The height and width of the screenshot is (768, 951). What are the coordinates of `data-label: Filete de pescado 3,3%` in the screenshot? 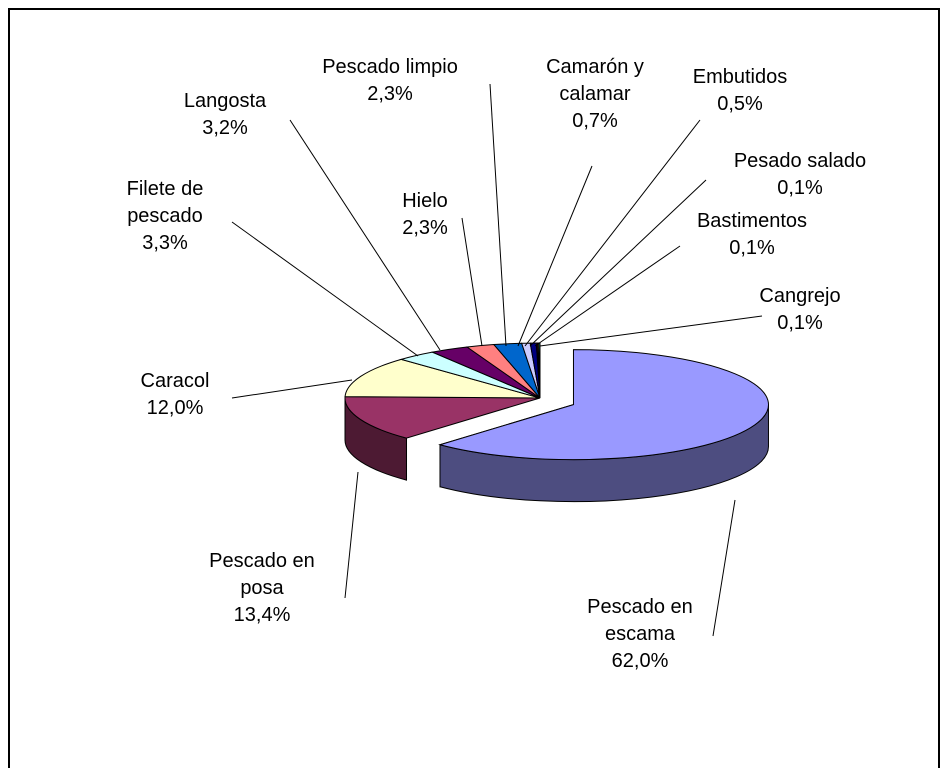 It's located at (165, 216).